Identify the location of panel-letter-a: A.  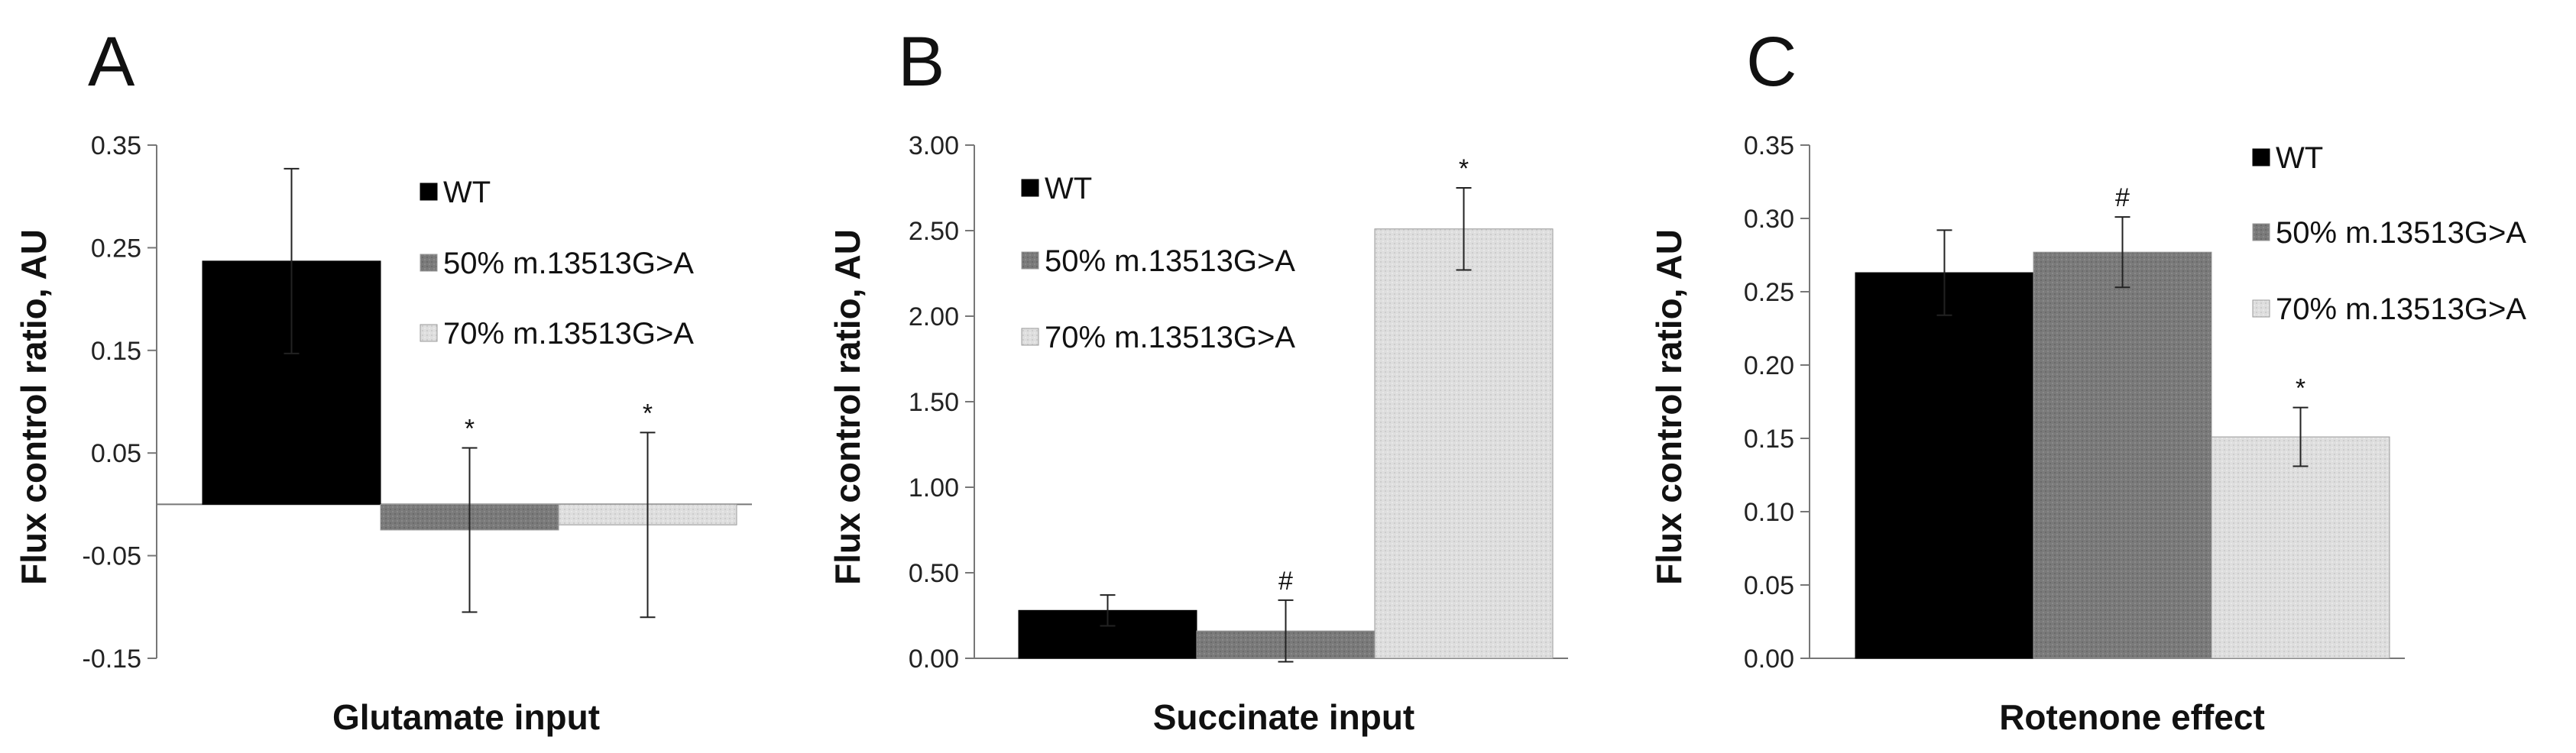
(111, 62).